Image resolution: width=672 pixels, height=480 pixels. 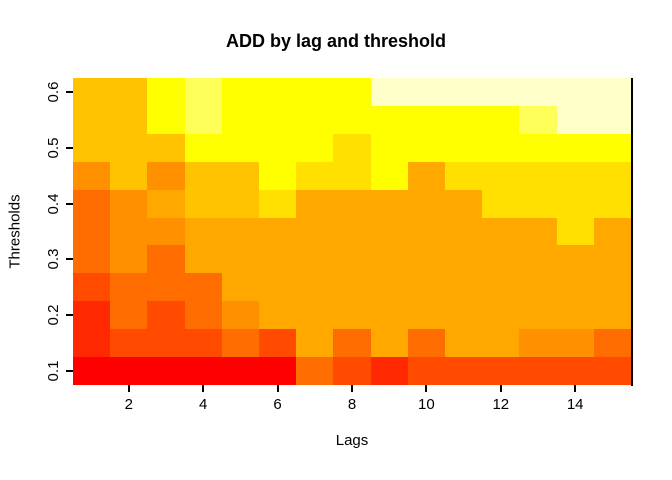 I want to click on x-axis-label: Lags, so click(x=352, y=440).